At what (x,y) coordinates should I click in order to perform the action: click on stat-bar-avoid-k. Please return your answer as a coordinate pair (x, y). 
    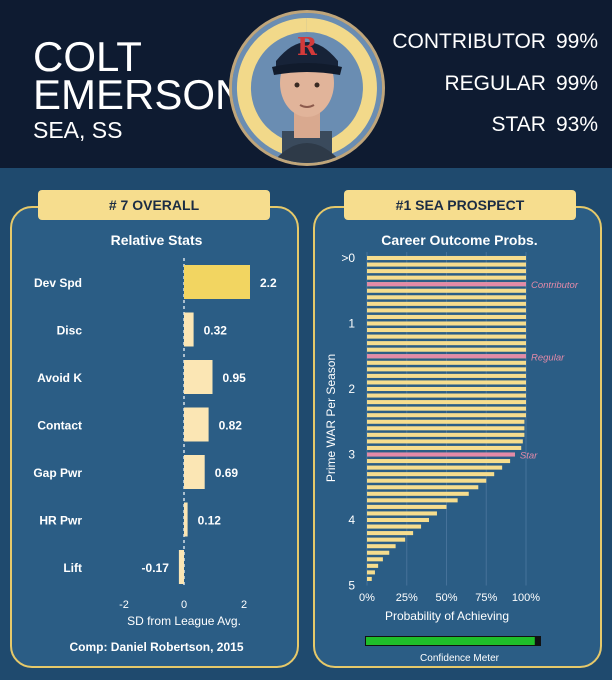
    Looking at the image, I should click on (198, 377).